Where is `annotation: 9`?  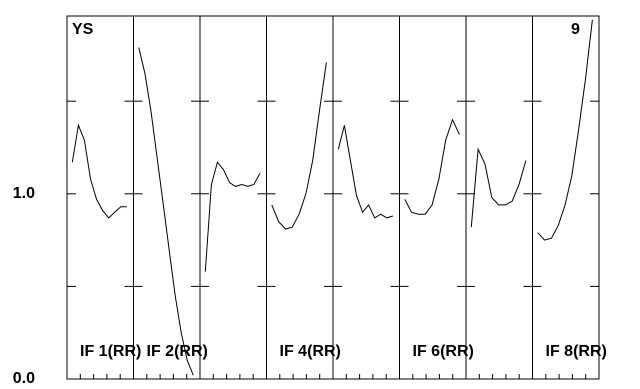
annotation: 9 is located at coordinates (575, 29).